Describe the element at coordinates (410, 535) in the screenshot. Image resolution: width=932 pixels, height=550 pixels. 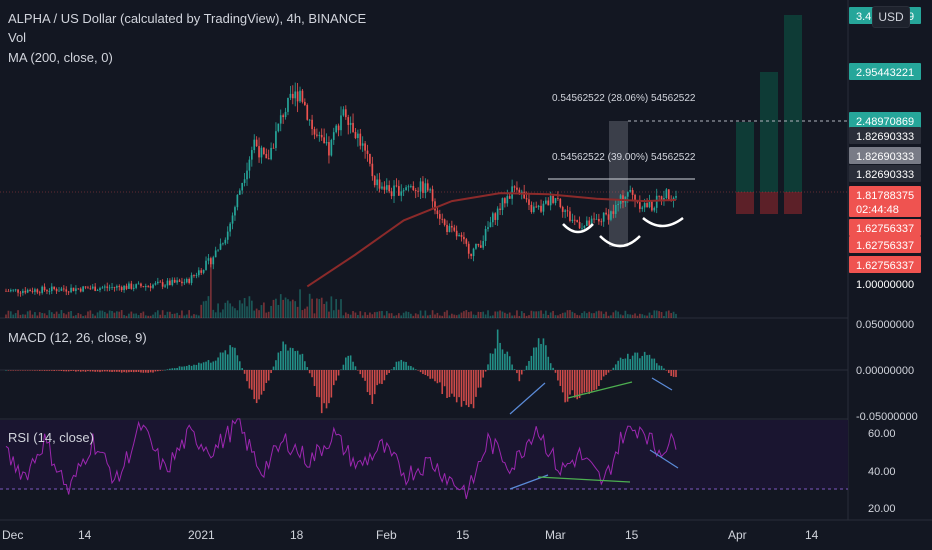
I see `time-axis: Dec 14 2021 18 Feb 15 Mar 15 Apr 14` at that location.